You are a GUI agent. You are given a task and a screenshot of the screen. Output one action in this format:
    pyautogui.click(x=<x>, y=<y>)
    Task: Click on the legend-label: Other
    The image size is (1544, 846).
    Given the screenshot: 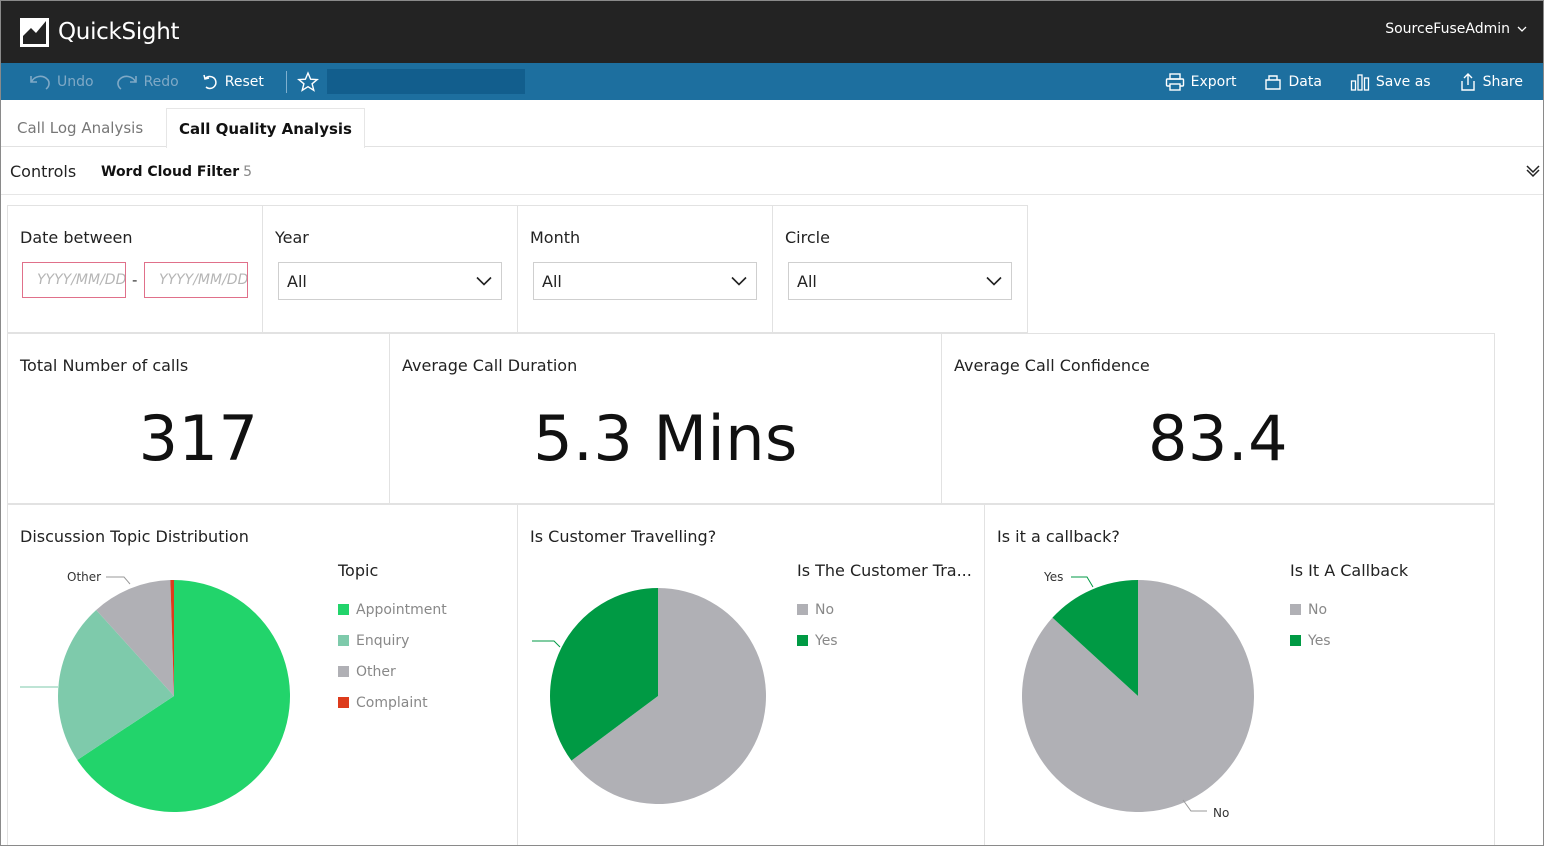 What is the action you would take?
    pyautogui.click(x=376, y=671)
    